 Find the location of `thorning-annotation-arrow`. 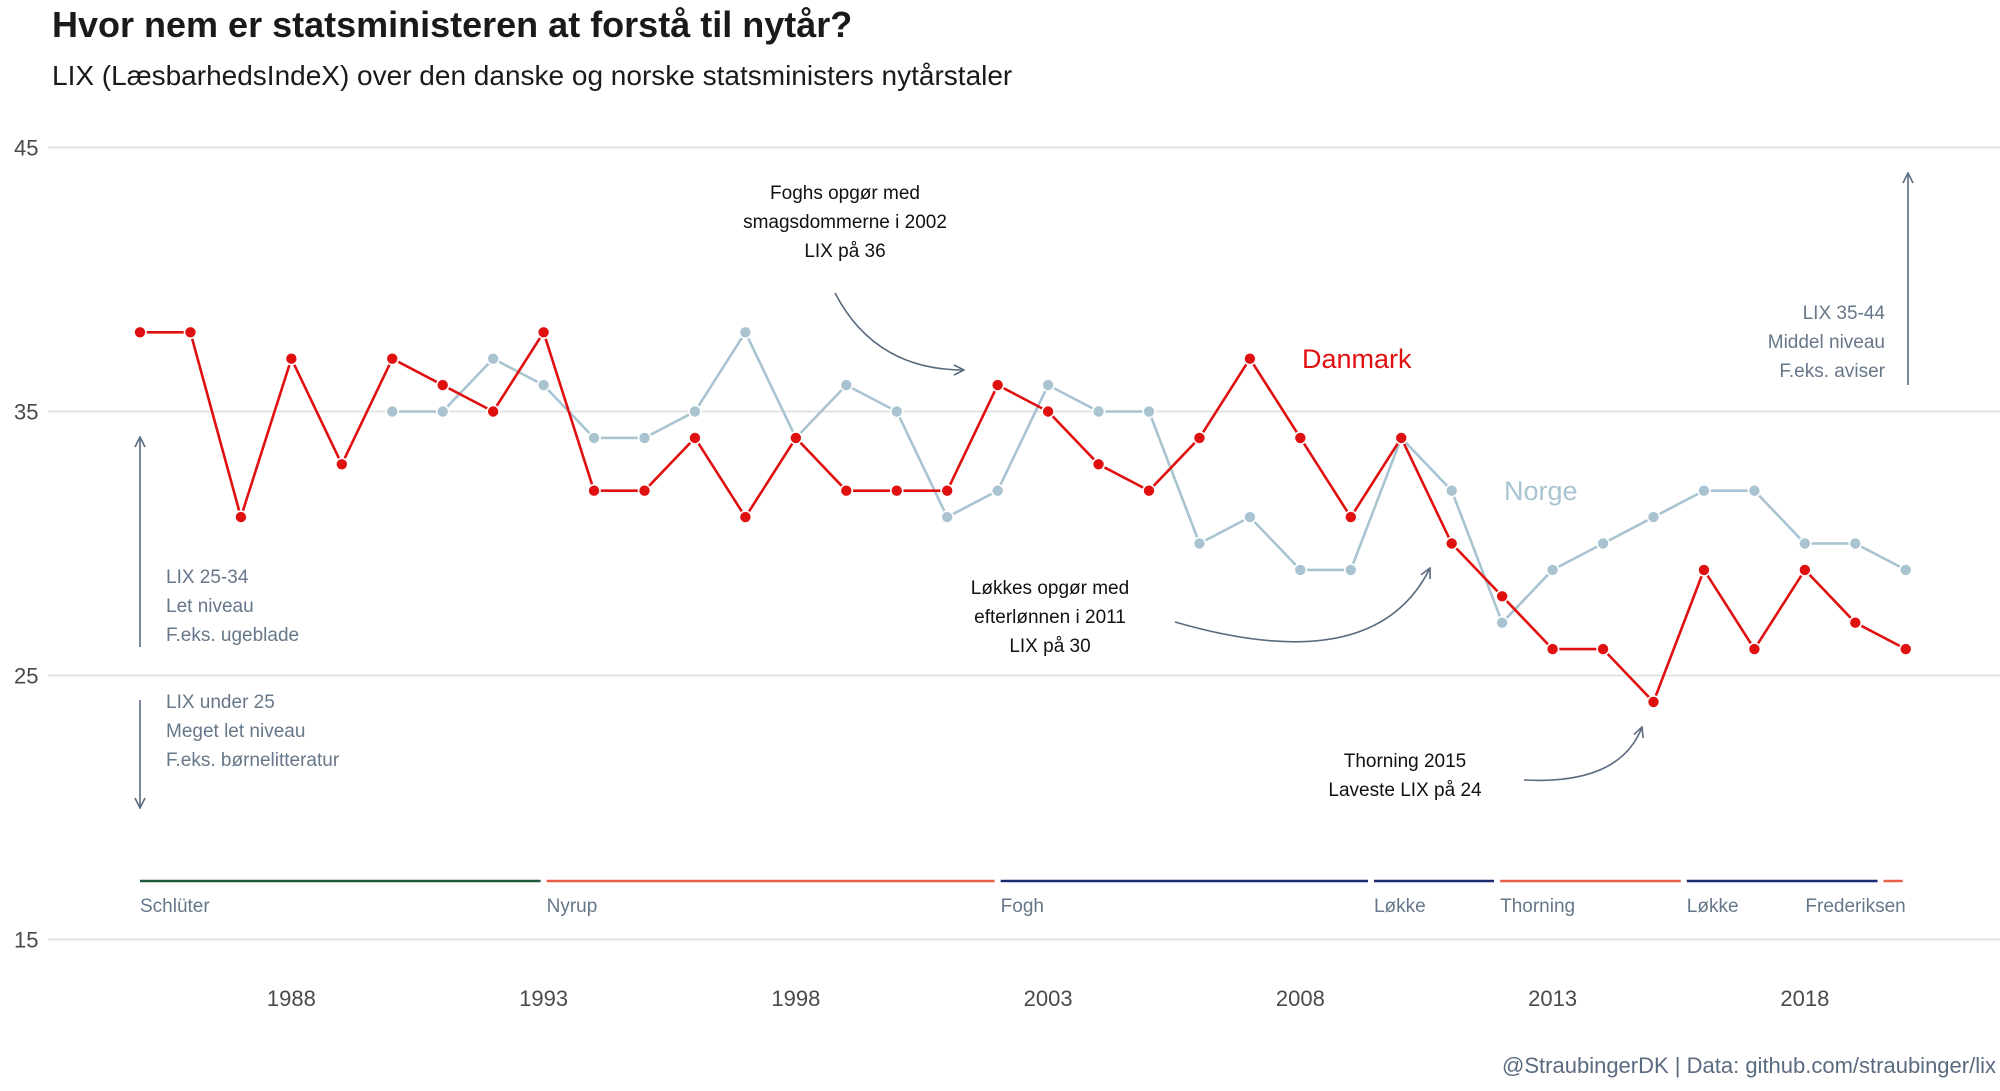

thorning-annotation-arrow is located at coordinates (1582, 754).